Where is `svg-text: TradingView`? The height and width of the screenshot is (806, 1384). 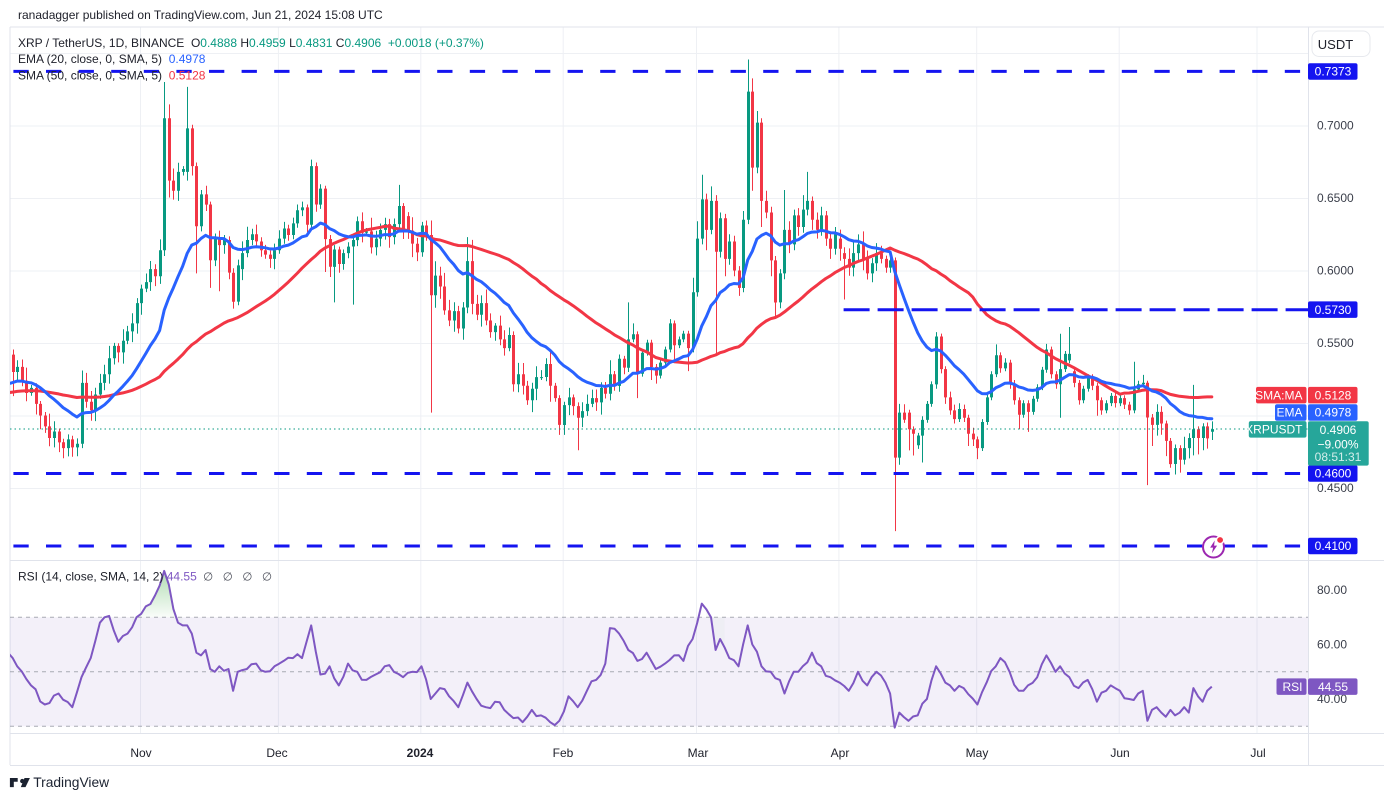 svg-text: TradingView is located at coordinates (71, 782).